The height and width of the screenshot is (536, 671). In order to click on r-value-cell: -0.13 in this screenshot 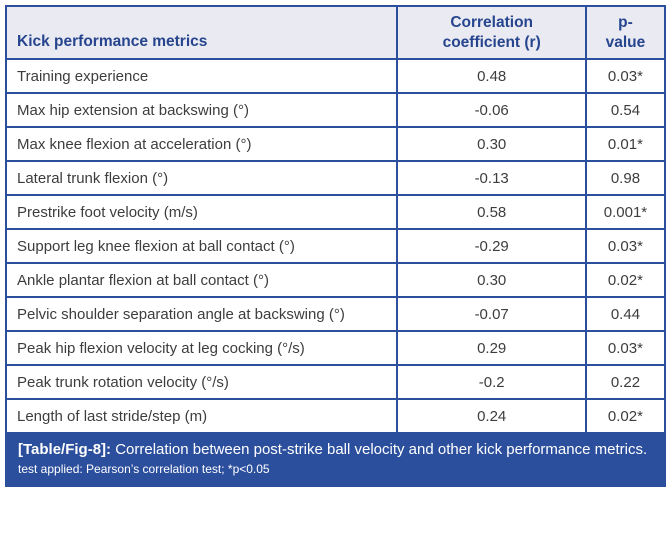, I will do `click(491, 178)`.